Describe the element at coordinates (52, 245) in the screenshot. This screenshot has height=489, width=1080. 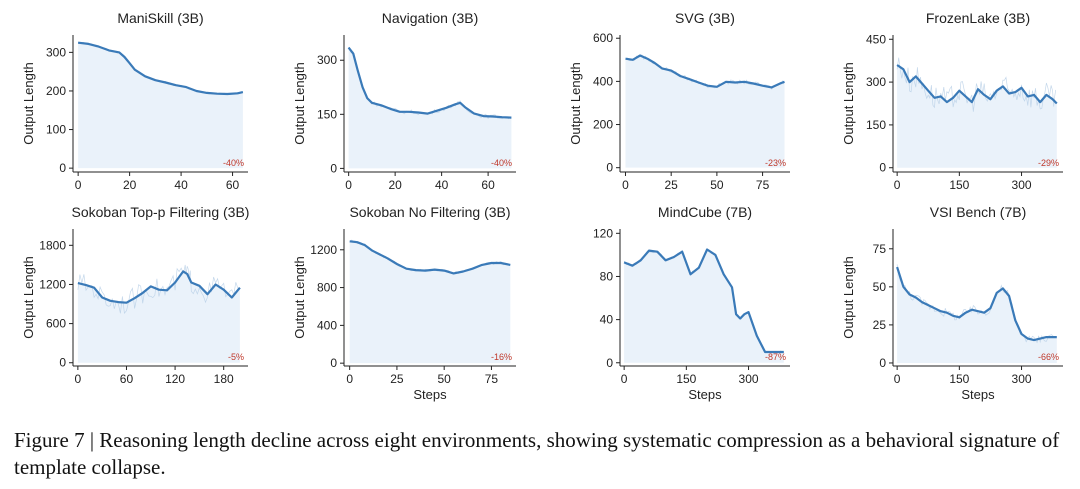
I see `y-tick-label: 1800` at that location.